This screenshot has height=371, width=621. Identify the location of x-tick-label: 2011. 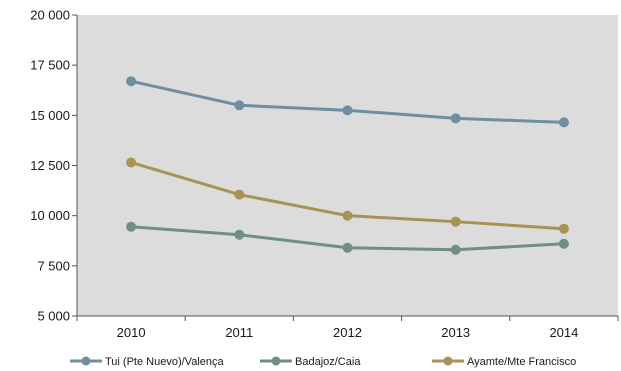
(239, 332).